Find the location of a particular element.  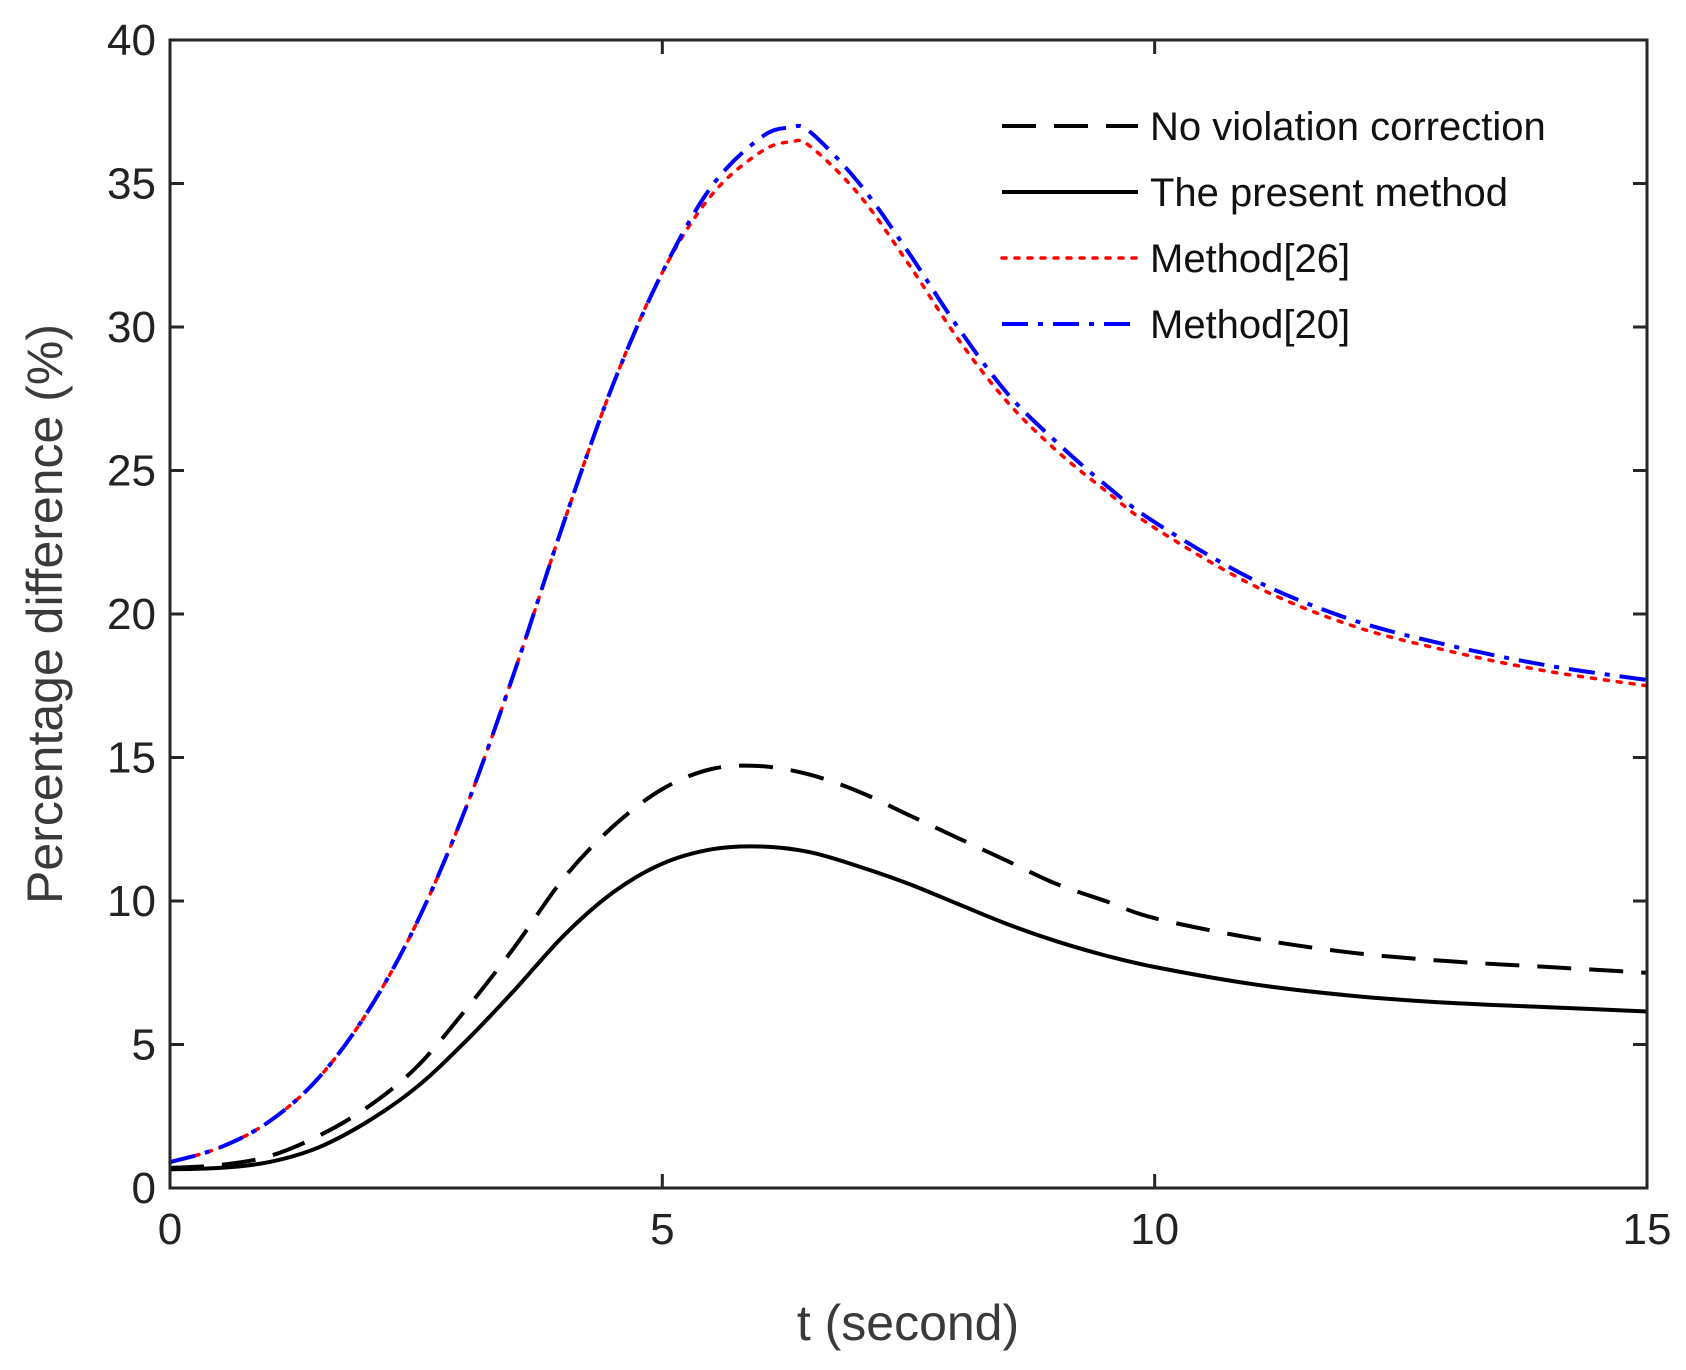

x-tick-label: 15 is located at coordinates (1647, 1229).